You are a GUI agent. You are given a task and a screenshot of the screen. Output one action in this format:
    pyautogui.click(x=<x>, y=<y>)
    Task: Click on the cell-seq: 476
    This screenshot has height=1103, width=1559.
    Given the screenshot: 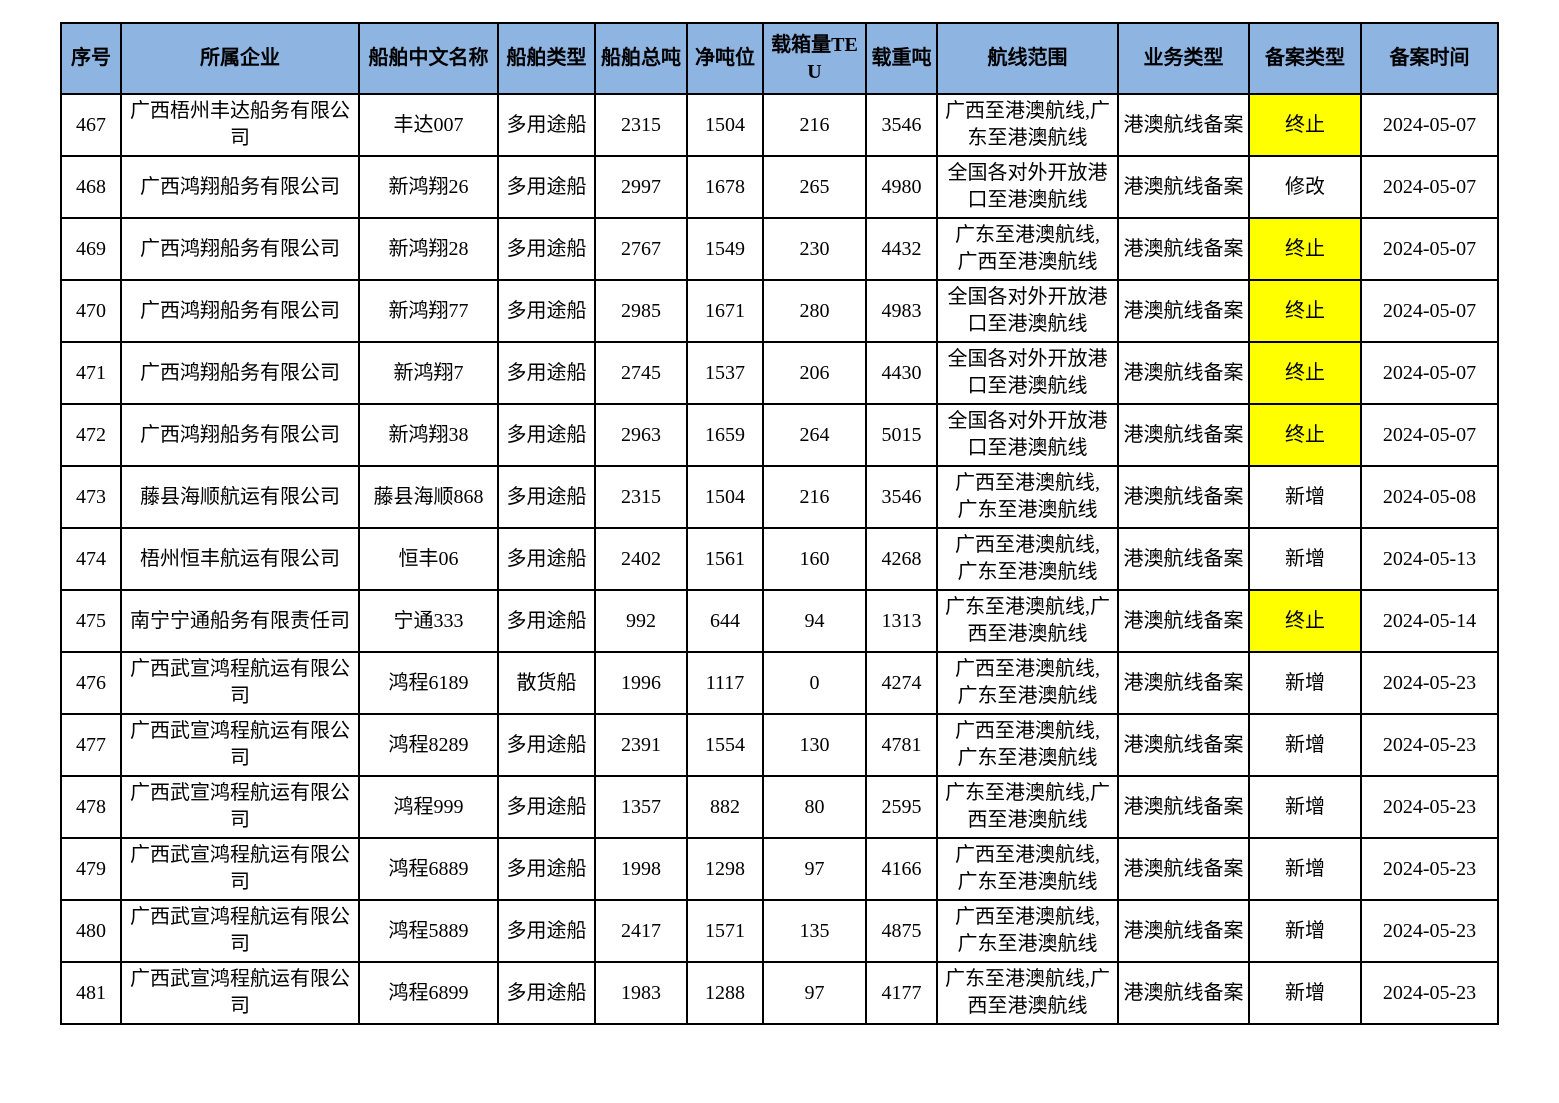 What is the action you would take?
    pyautogui.click(x=91, y=683)
    